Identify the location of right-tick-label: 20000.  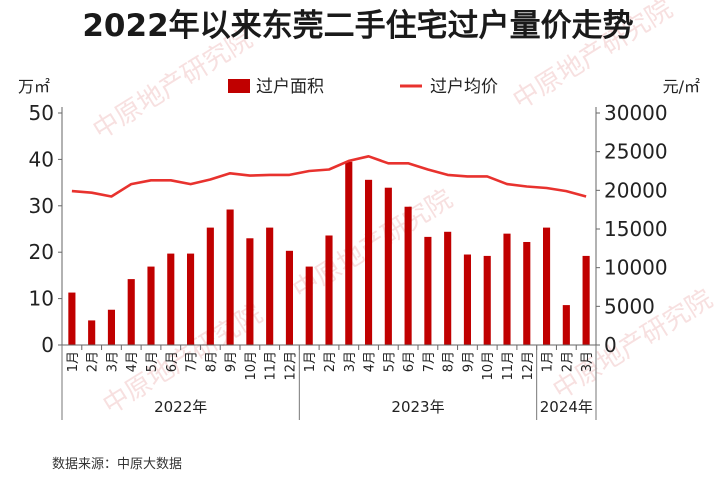
(636, 190).